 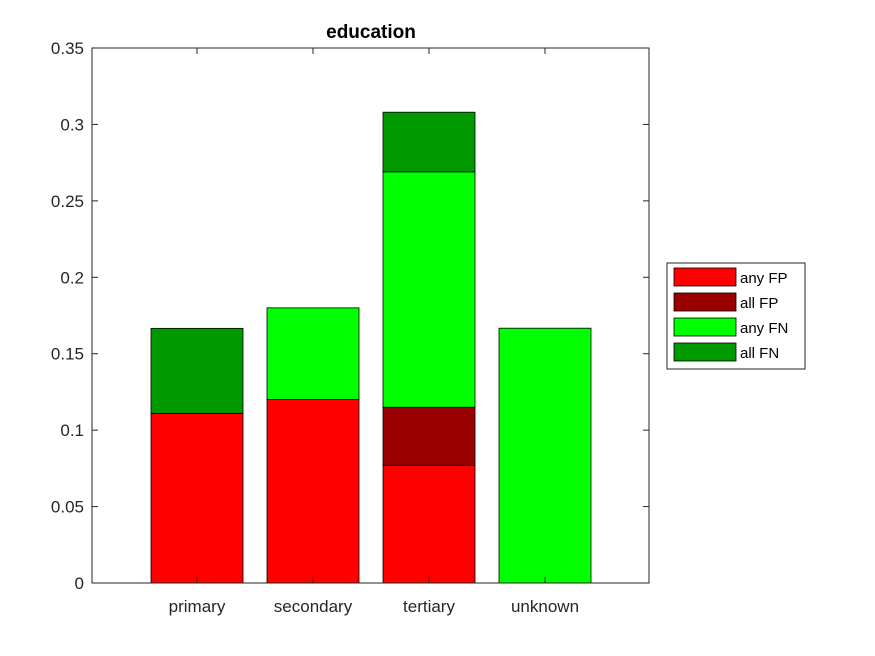 What do you see at coordinates (764, 278) in the screenshot?
I see `legend-label: any FP` at bounding box center [764, 278].